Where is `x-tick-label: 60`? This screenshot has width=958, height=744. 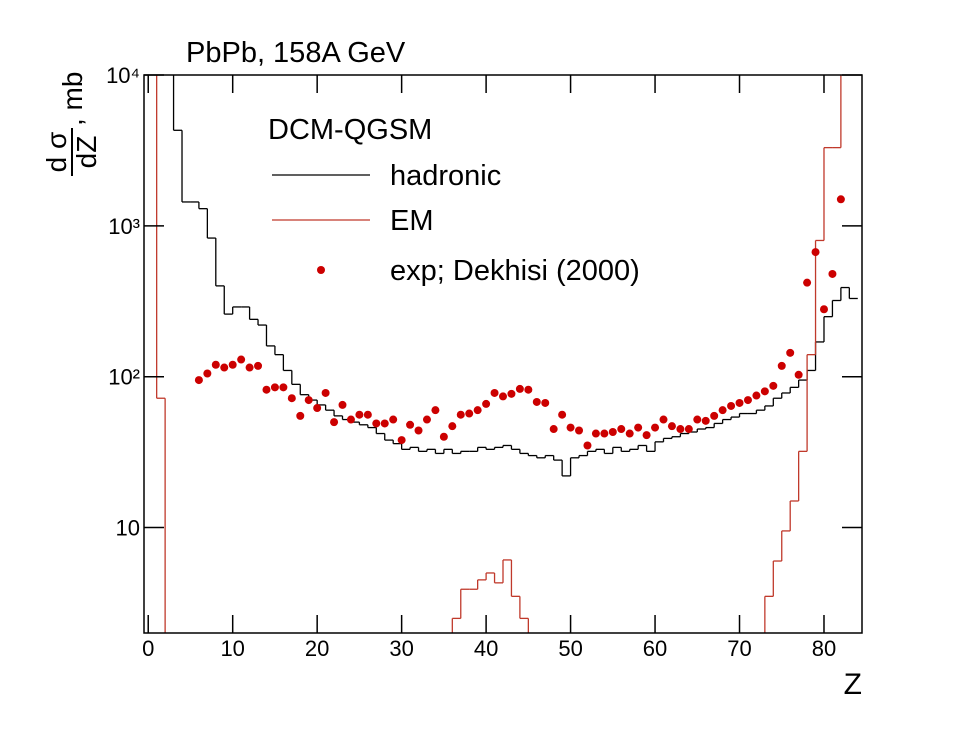 x-tick-label: 60 is located at coordinates (655, 648).